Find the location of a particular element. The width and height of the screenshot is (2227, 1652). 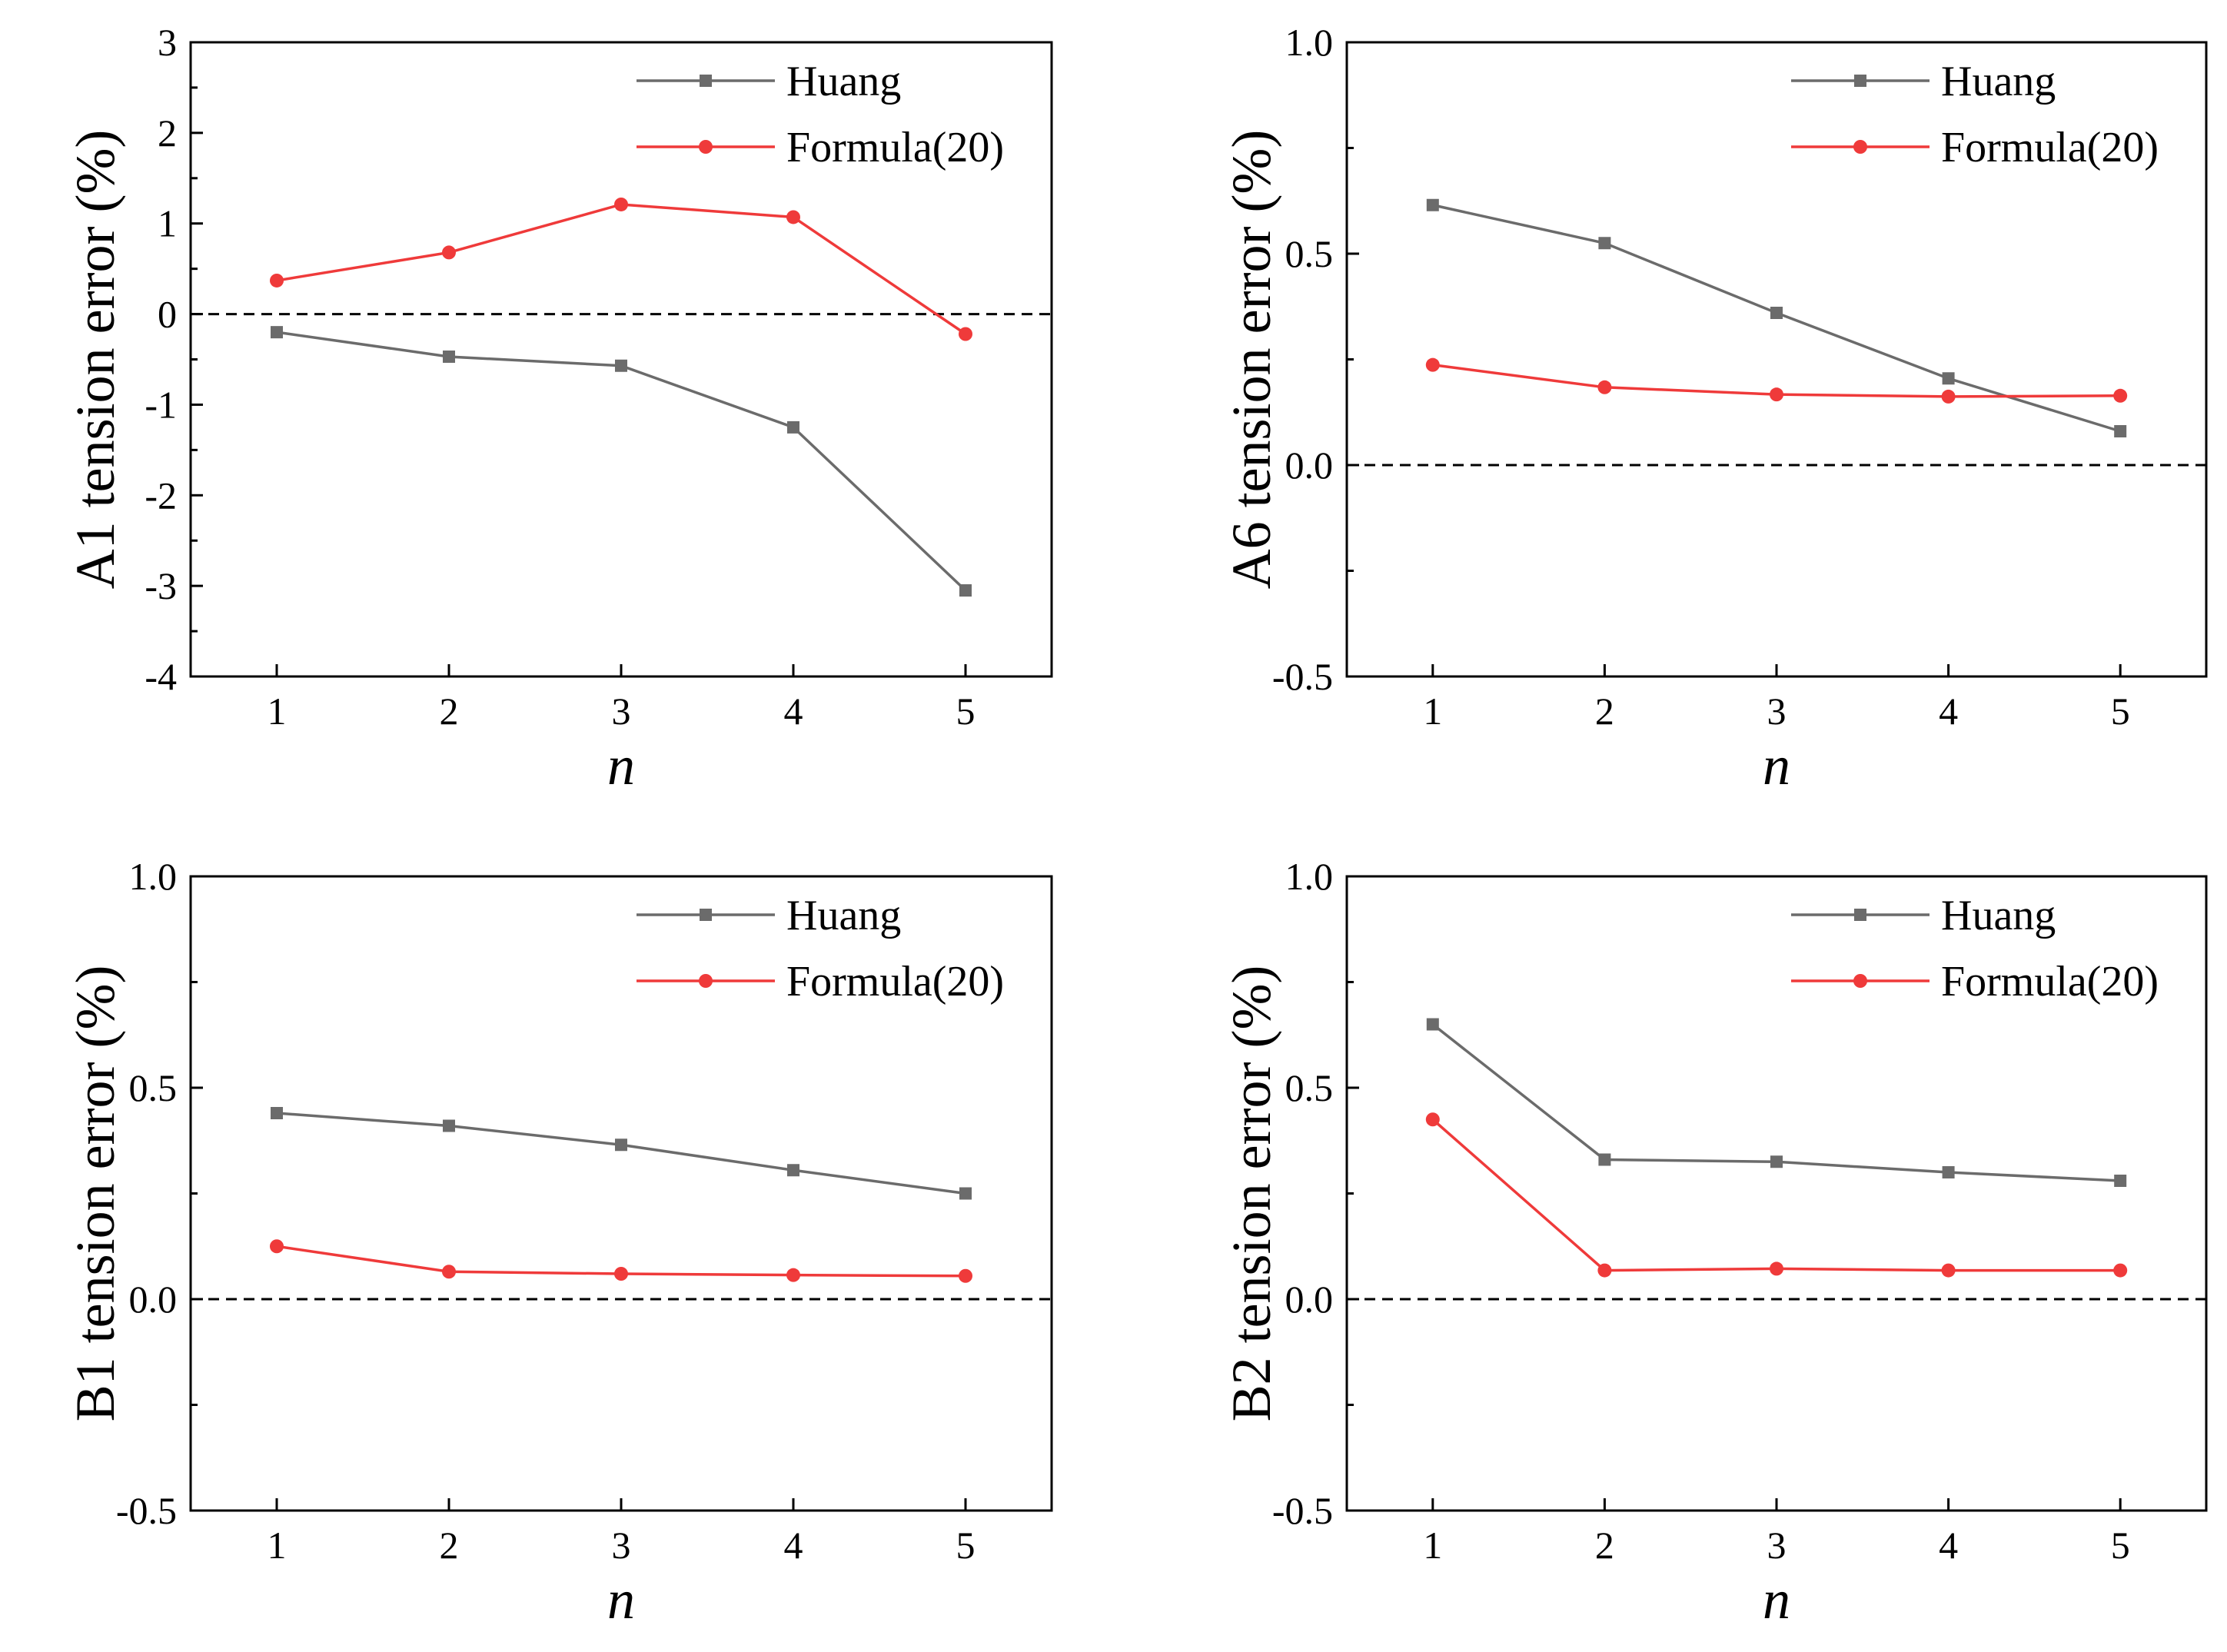

y-tick-label: -3 is located at coordinates (161, 585).